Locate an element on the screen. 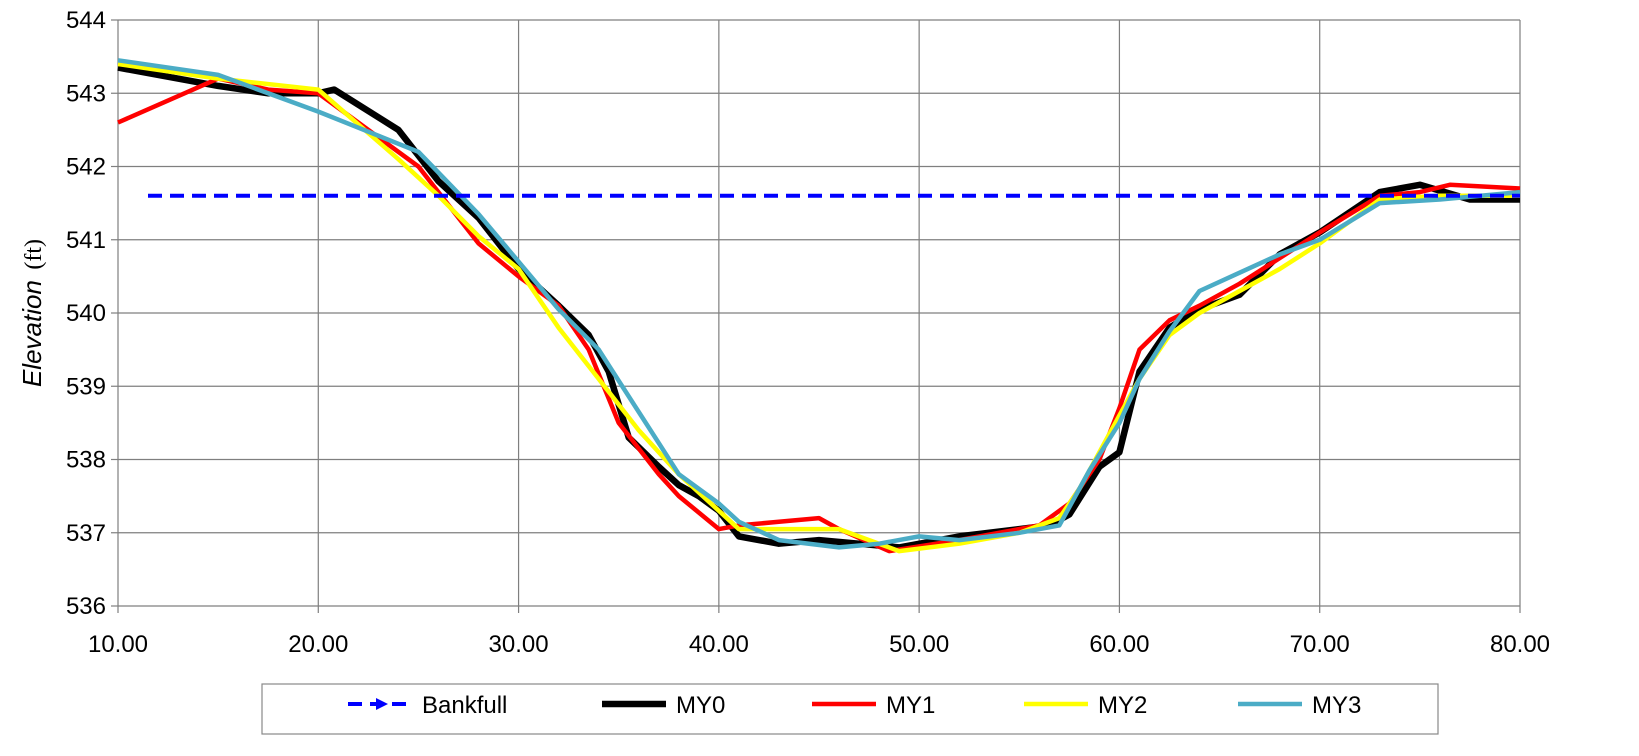  y-tick-label: 539 is located at coordinates (86, 386).